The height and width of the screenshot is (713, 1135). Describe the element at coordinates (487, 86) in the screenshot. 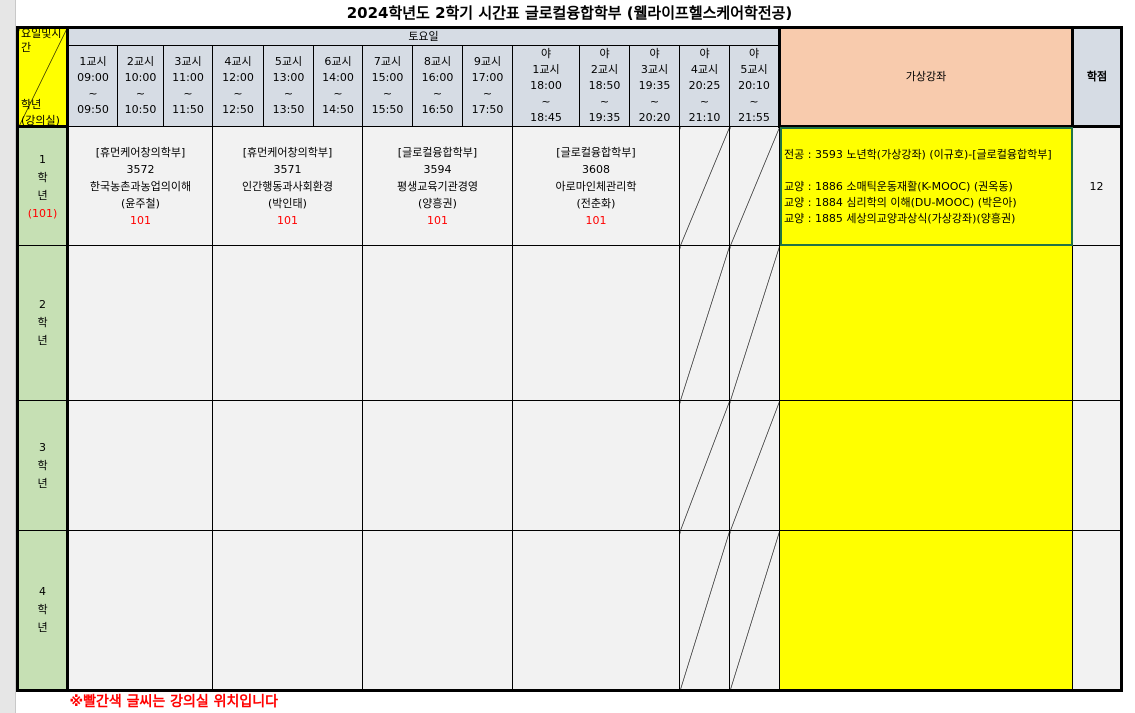

I see `period-header: 9교시 17:00 ~ 17:50` at that location.